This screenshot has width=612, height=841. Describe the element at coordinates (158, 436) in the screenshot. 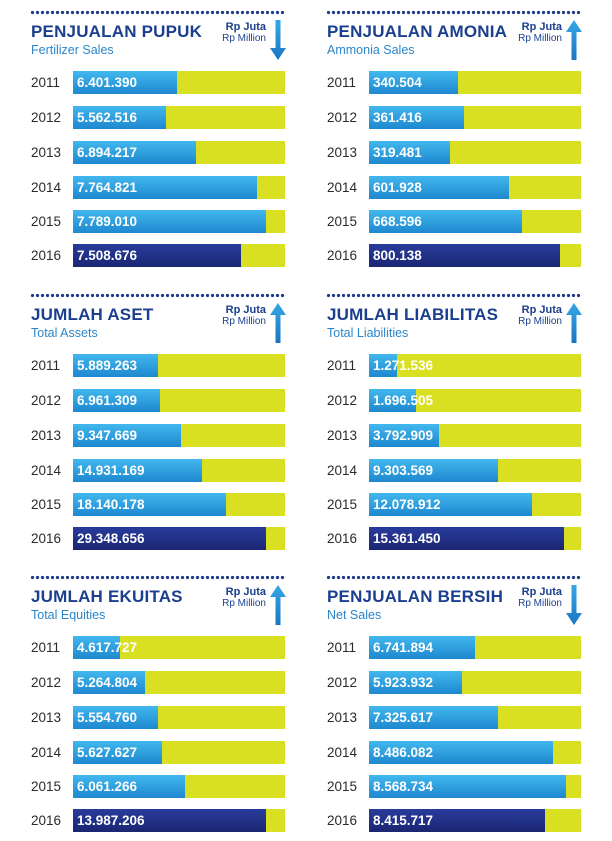

I see `bar-row: 2013 9.347.669` at that location.